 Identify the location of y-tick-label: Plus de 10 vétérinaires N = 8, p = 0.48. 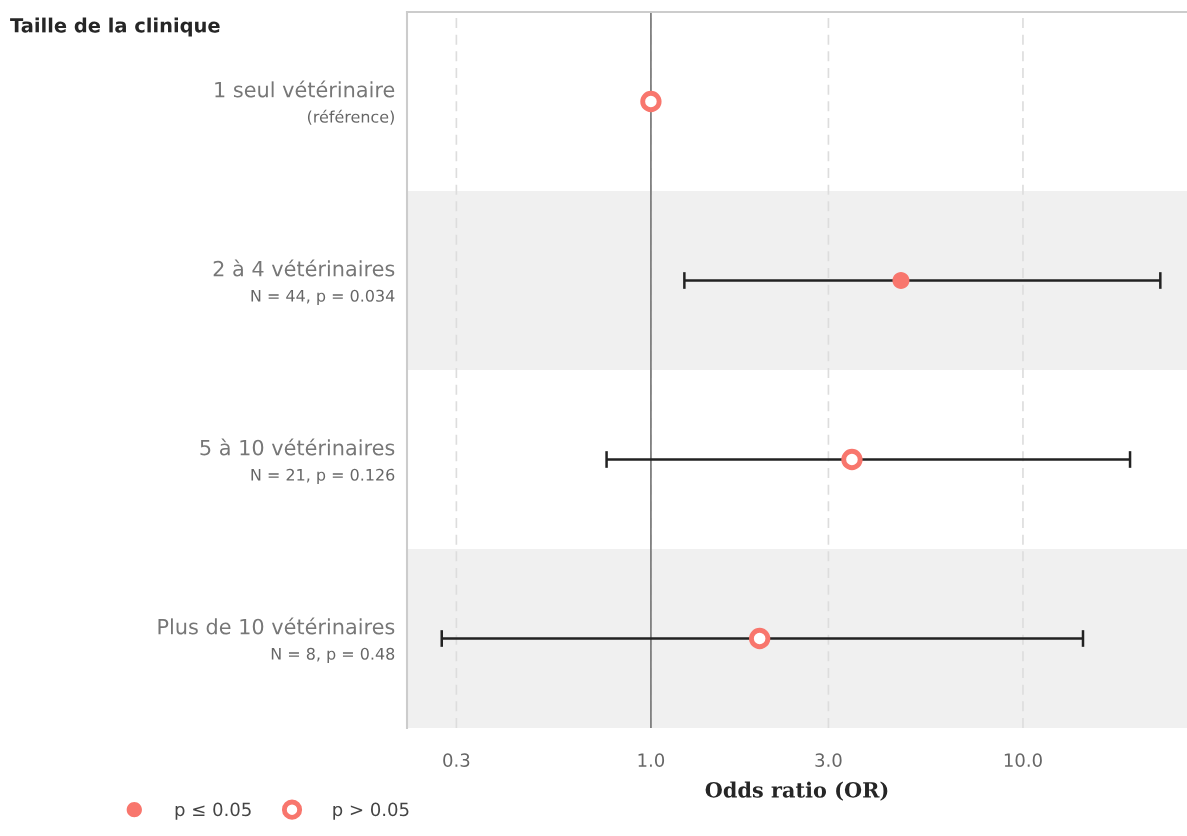
(276, 640).